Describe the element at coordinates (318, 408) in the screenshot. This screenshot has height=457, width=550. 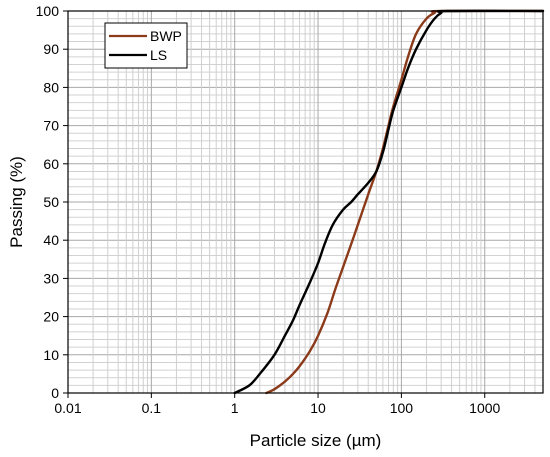
I see `x-tick-label: 10` at that location.